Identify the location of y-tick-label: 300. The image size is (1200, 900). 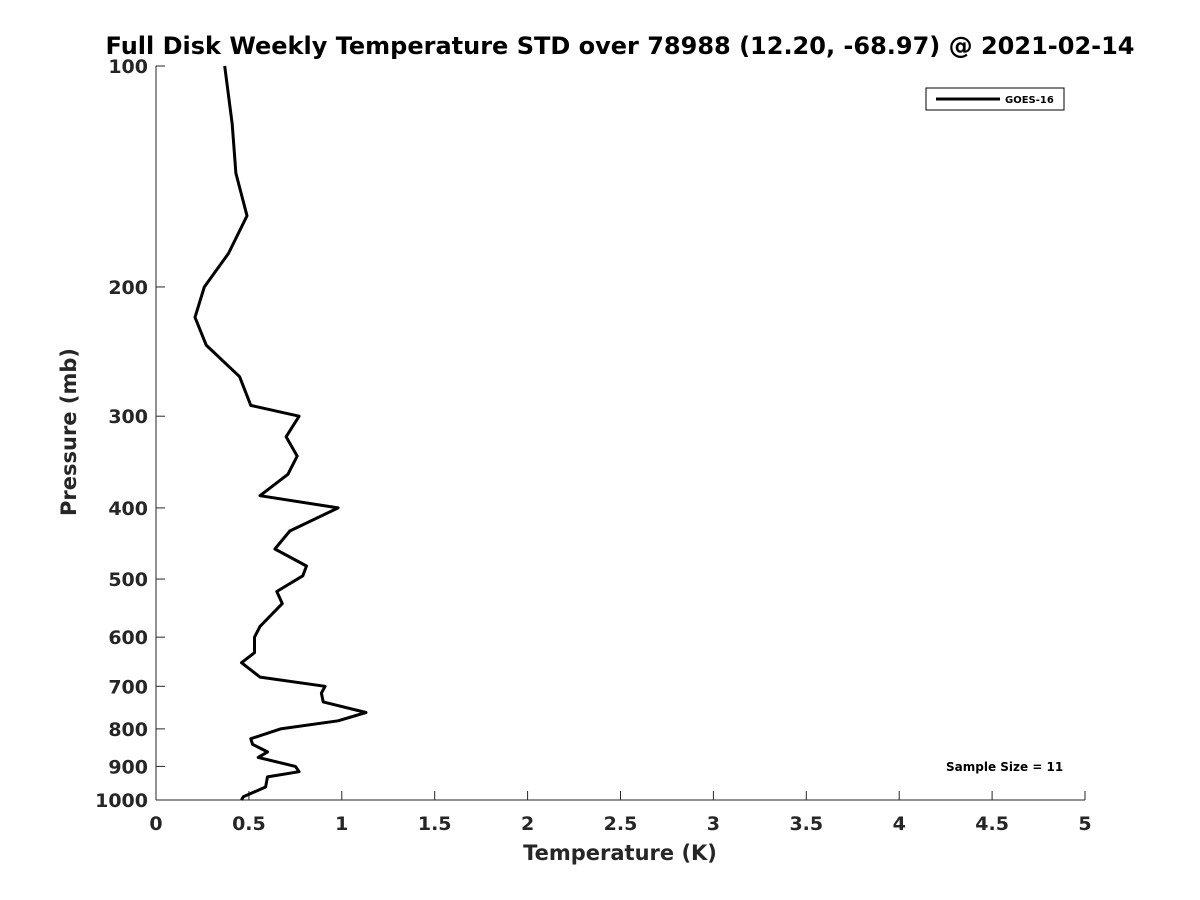
(128, 417).